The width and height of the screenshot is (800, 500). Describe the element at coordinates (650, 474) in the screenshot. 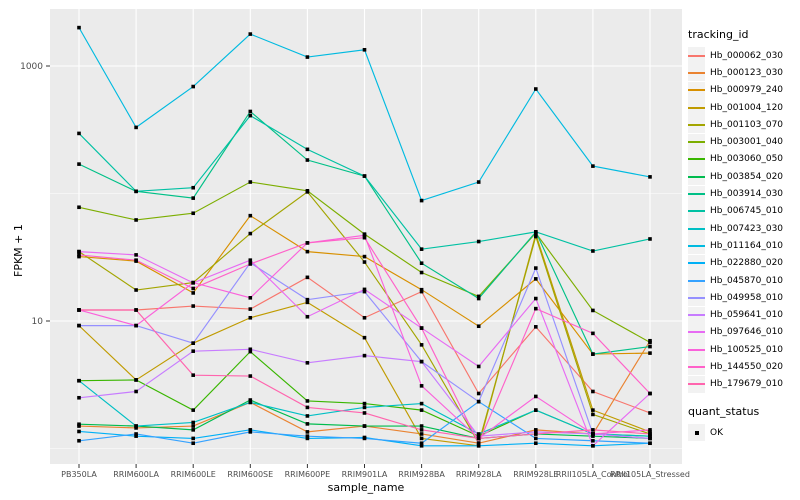

I see `x-tick-label: RRII105LA_Stressed` at that location.